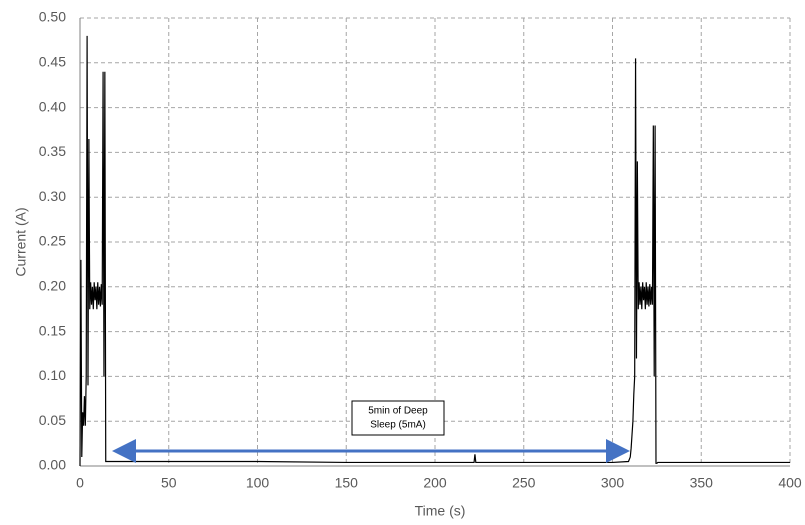  I want to click on x-tick-label: 150, so click(347, 483).